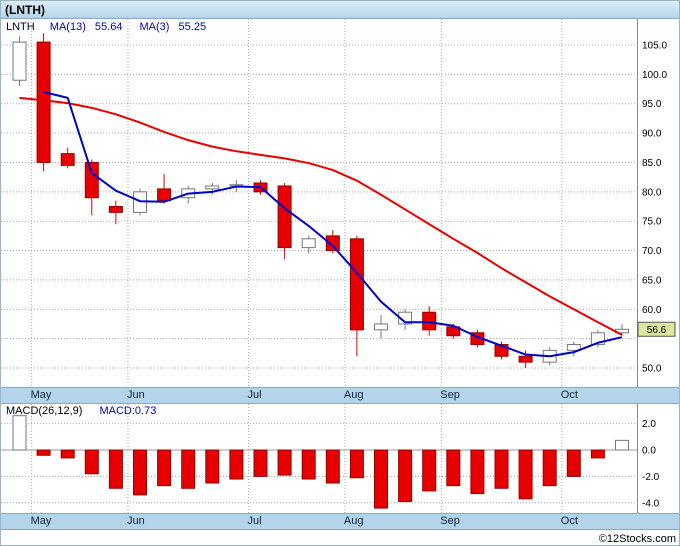 The image size is (680, 546). Describe the element at coordinates (154, 27) in the screenshot. I see `legend-ma3-label: MA(3)` at that location.